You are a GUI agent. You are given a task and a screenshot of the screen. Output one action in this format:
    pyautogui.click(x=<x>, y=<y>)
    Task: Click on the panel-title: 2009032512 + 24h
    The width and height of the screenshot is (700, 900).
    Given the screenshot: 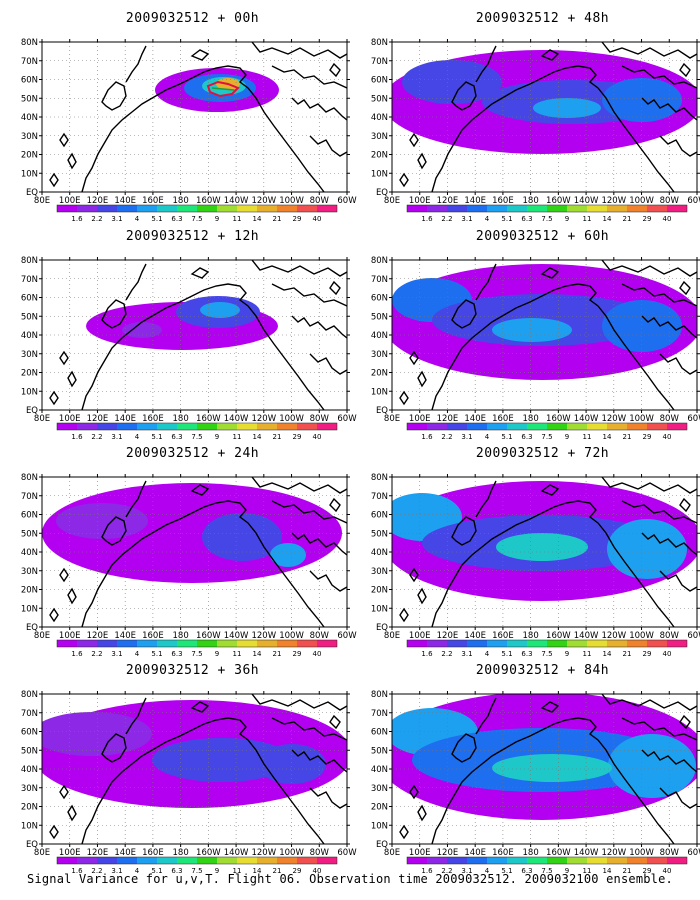 What is the action you would take?
    pyautogui.click(x=192, y=453)
    